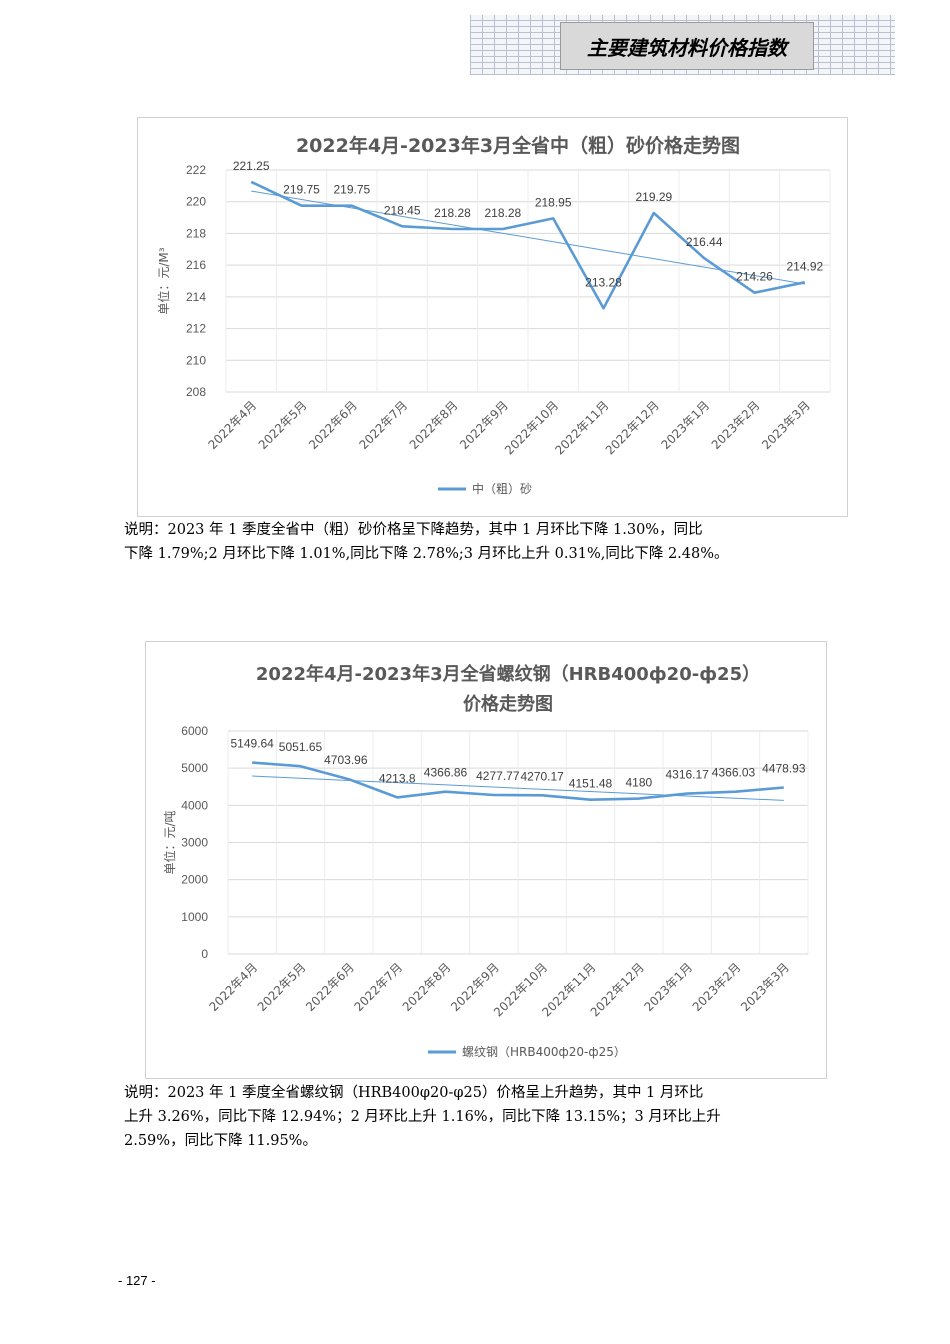 This screenshot has width=950, height=1344. I want to click on legend-label: 中（粗）砂, so click(502, 488).